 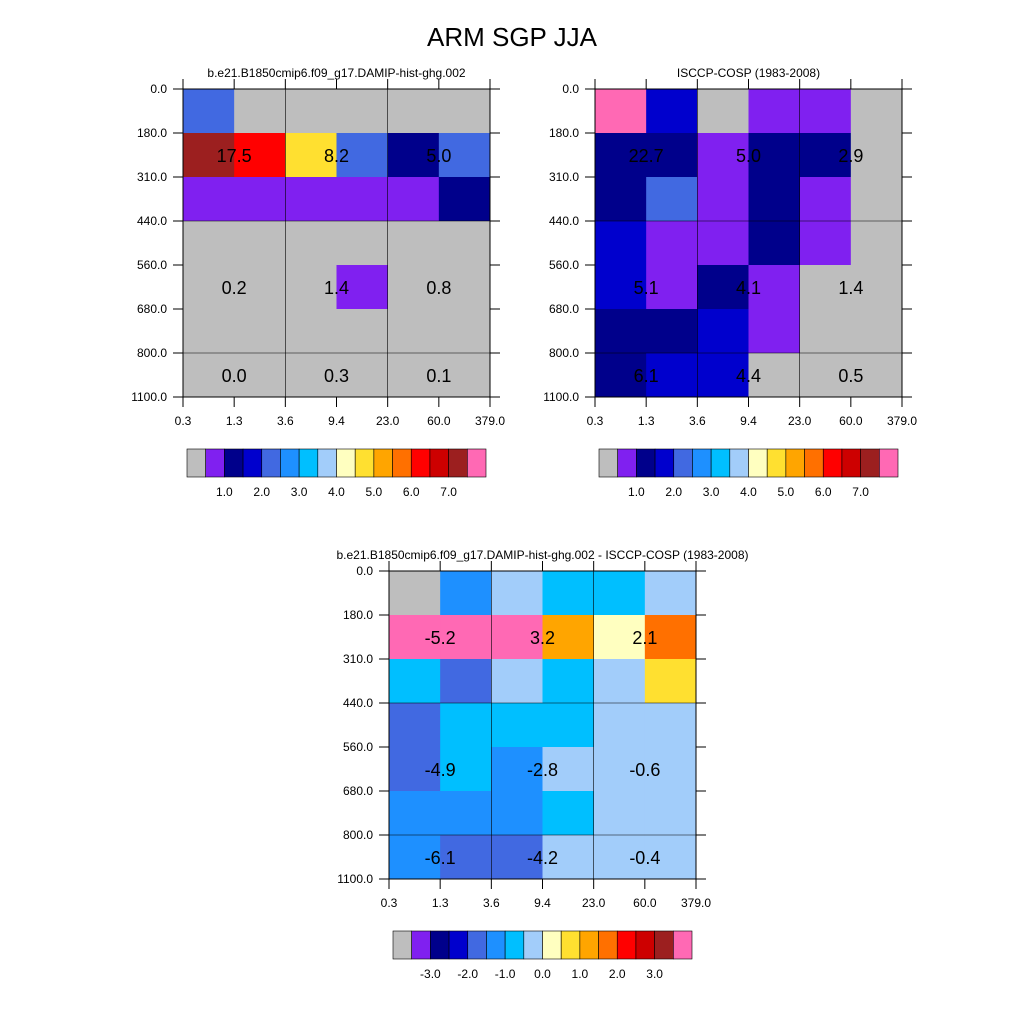 I want to click on cell-value-label: 22.7, so click(x=646, y=156).